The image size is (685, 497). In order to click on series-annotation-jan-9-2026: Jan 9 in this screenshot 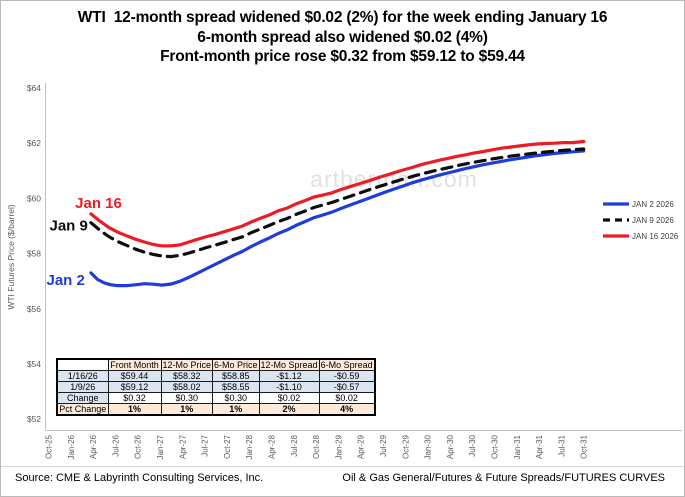, I will do `click(69, 226)`.